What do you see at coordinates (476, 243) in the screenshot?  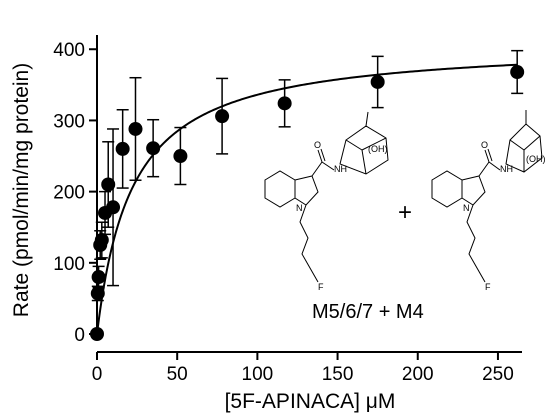 I see `pentyl-chain-right` at bounding box center [476, 243].